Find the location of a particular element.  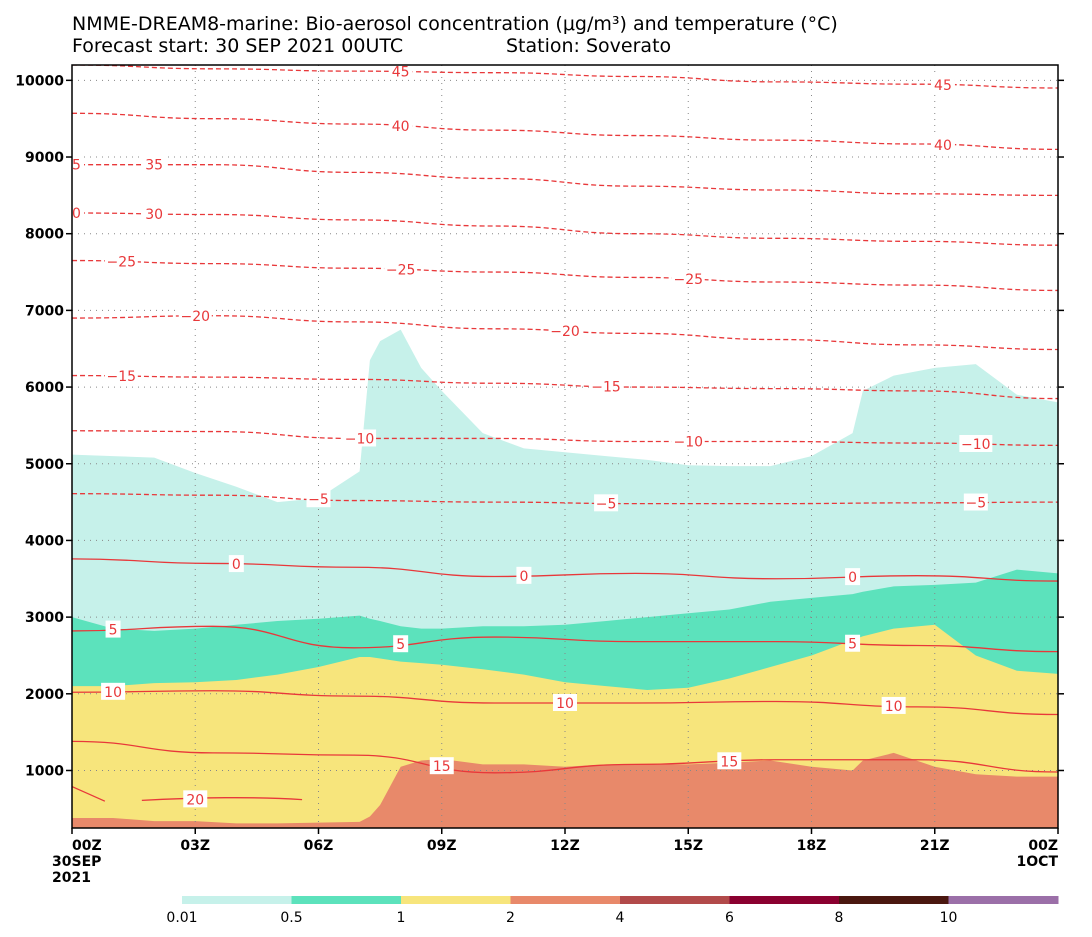

y-tick-label: 8000 is located at coordinates (44, 235).